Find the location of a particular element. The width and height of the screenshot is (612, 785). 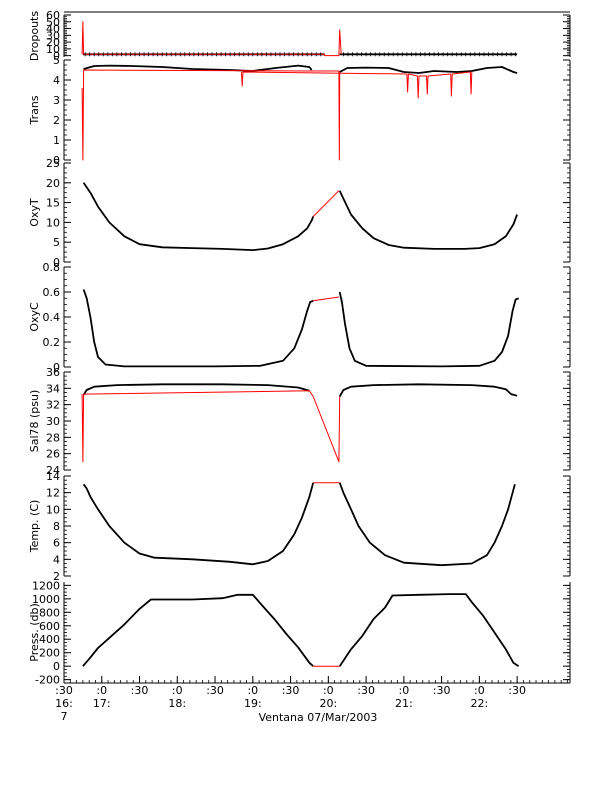

panel-6: 2 4 6 8 10 12 14 Temp. (C) is located at coordinates (299, 526).